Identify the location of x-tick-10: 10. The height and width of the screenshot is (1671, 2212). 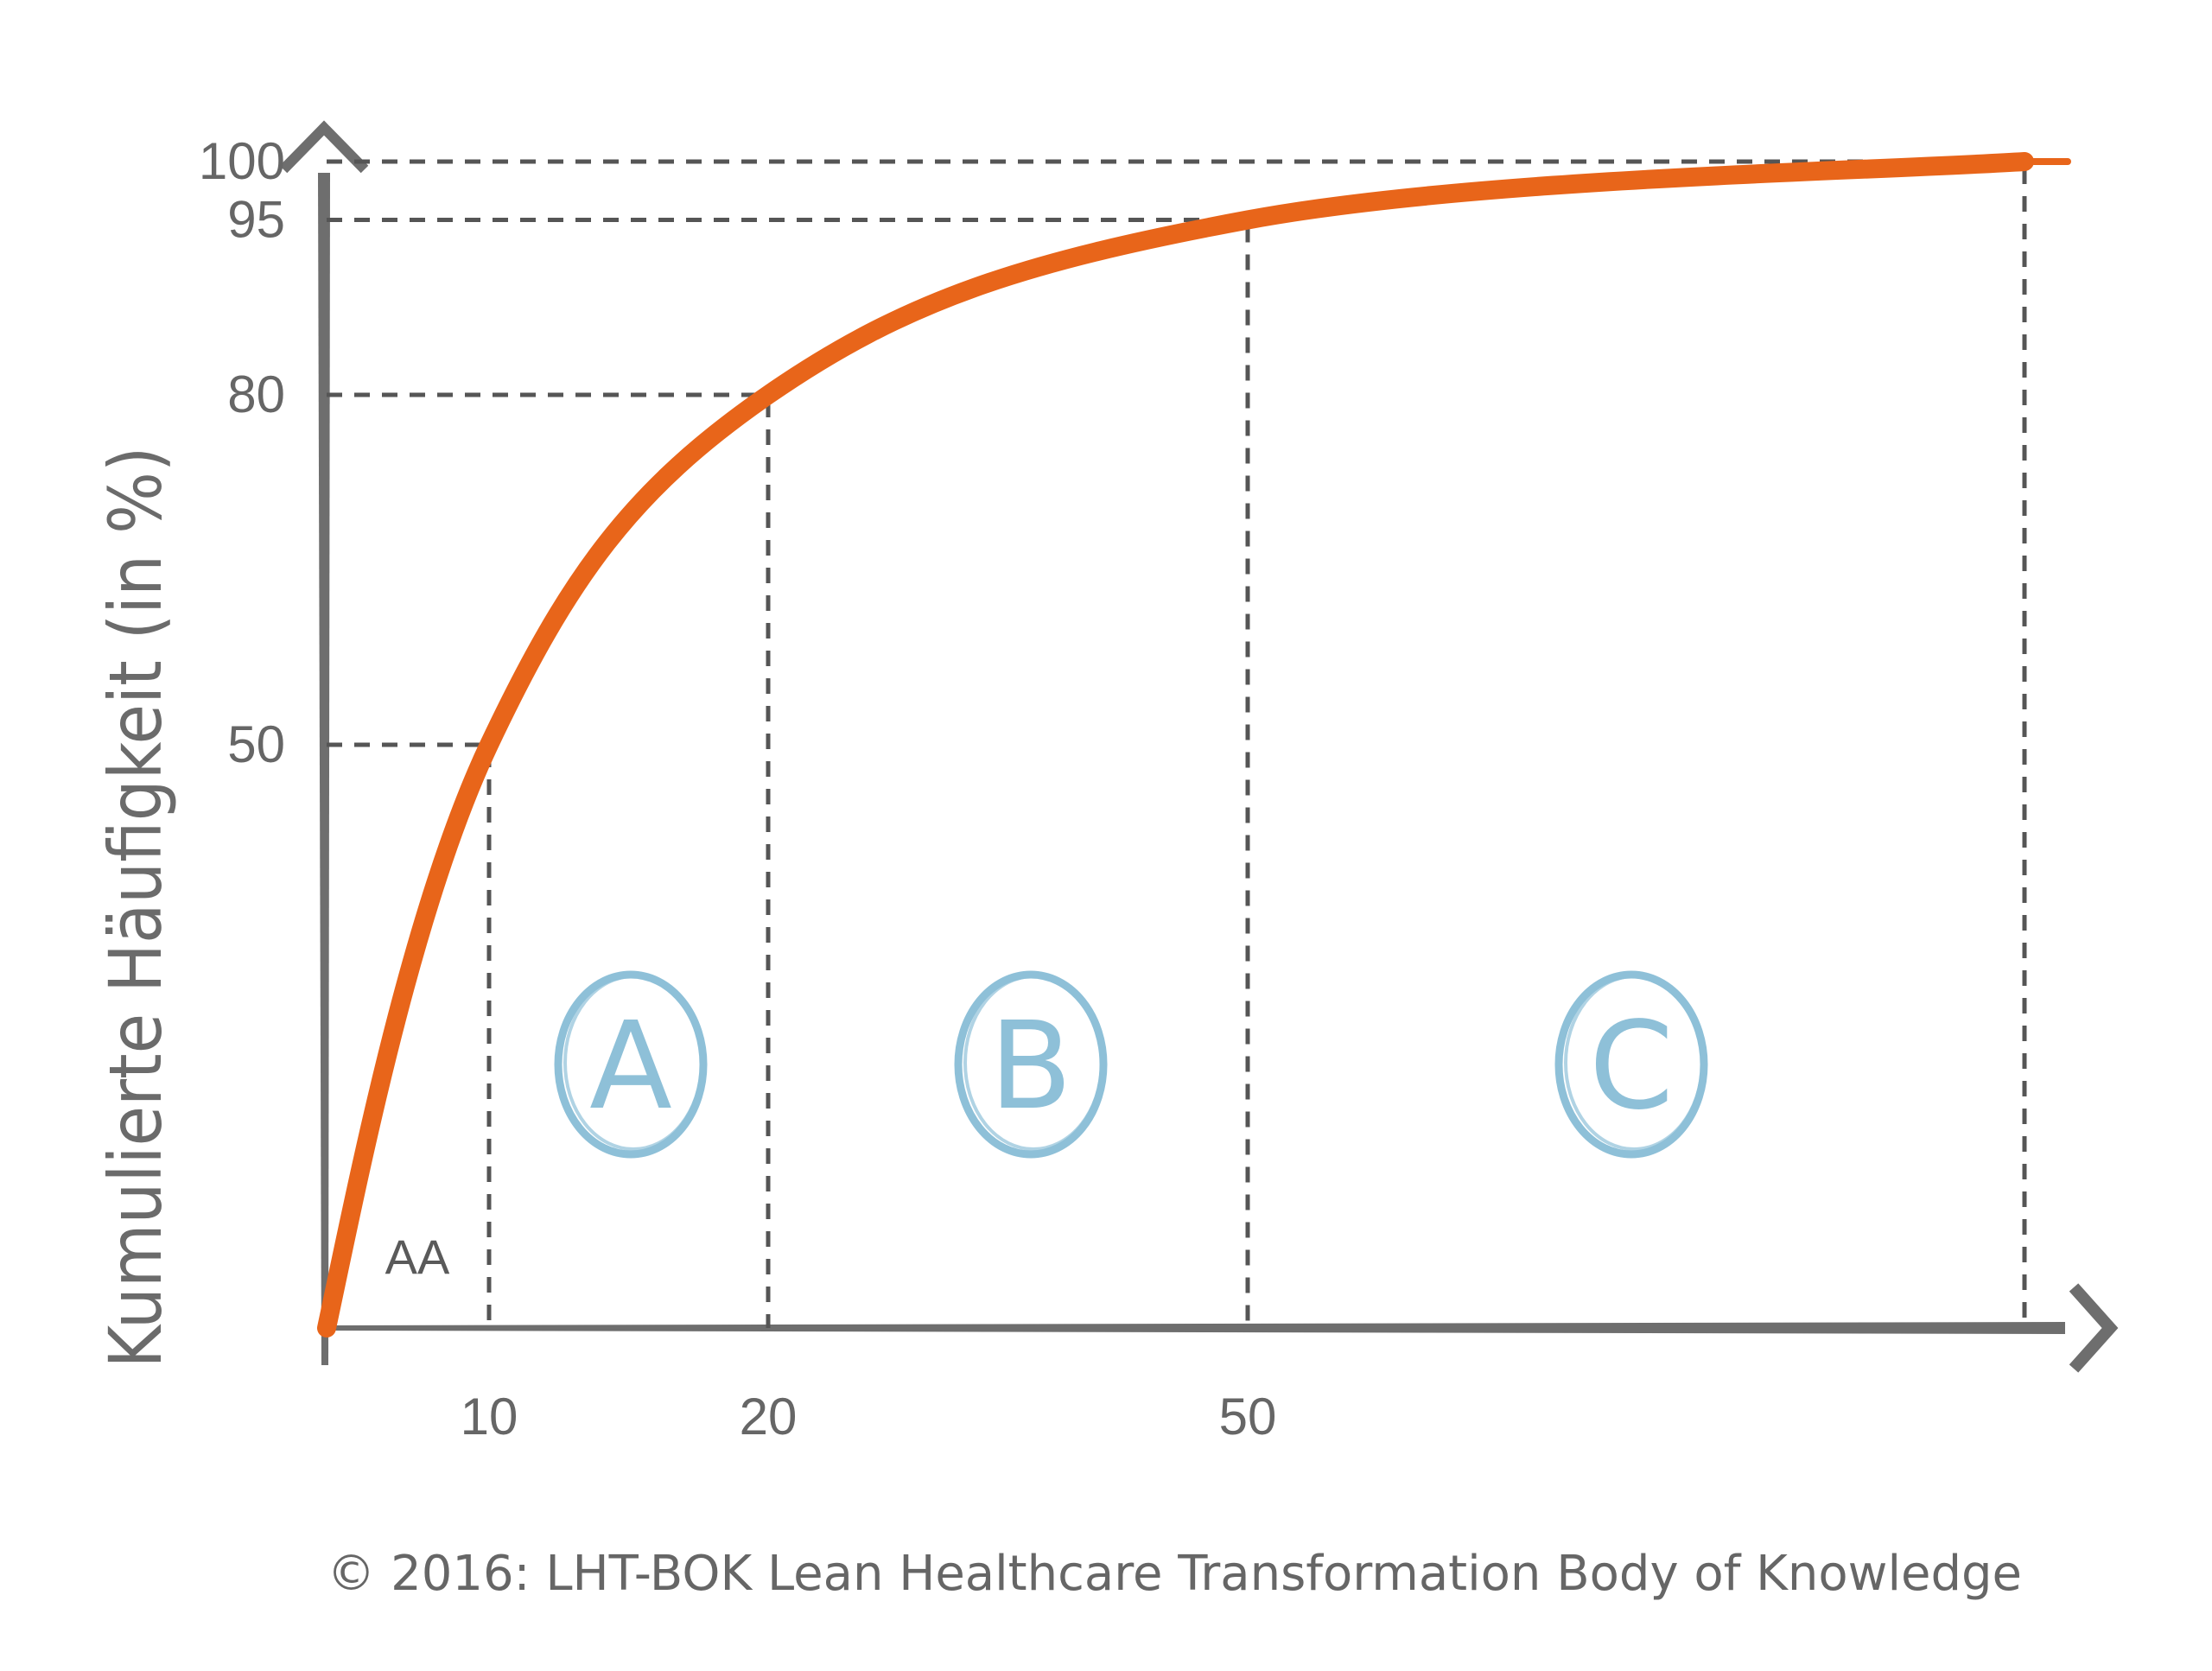
(489, 1416).